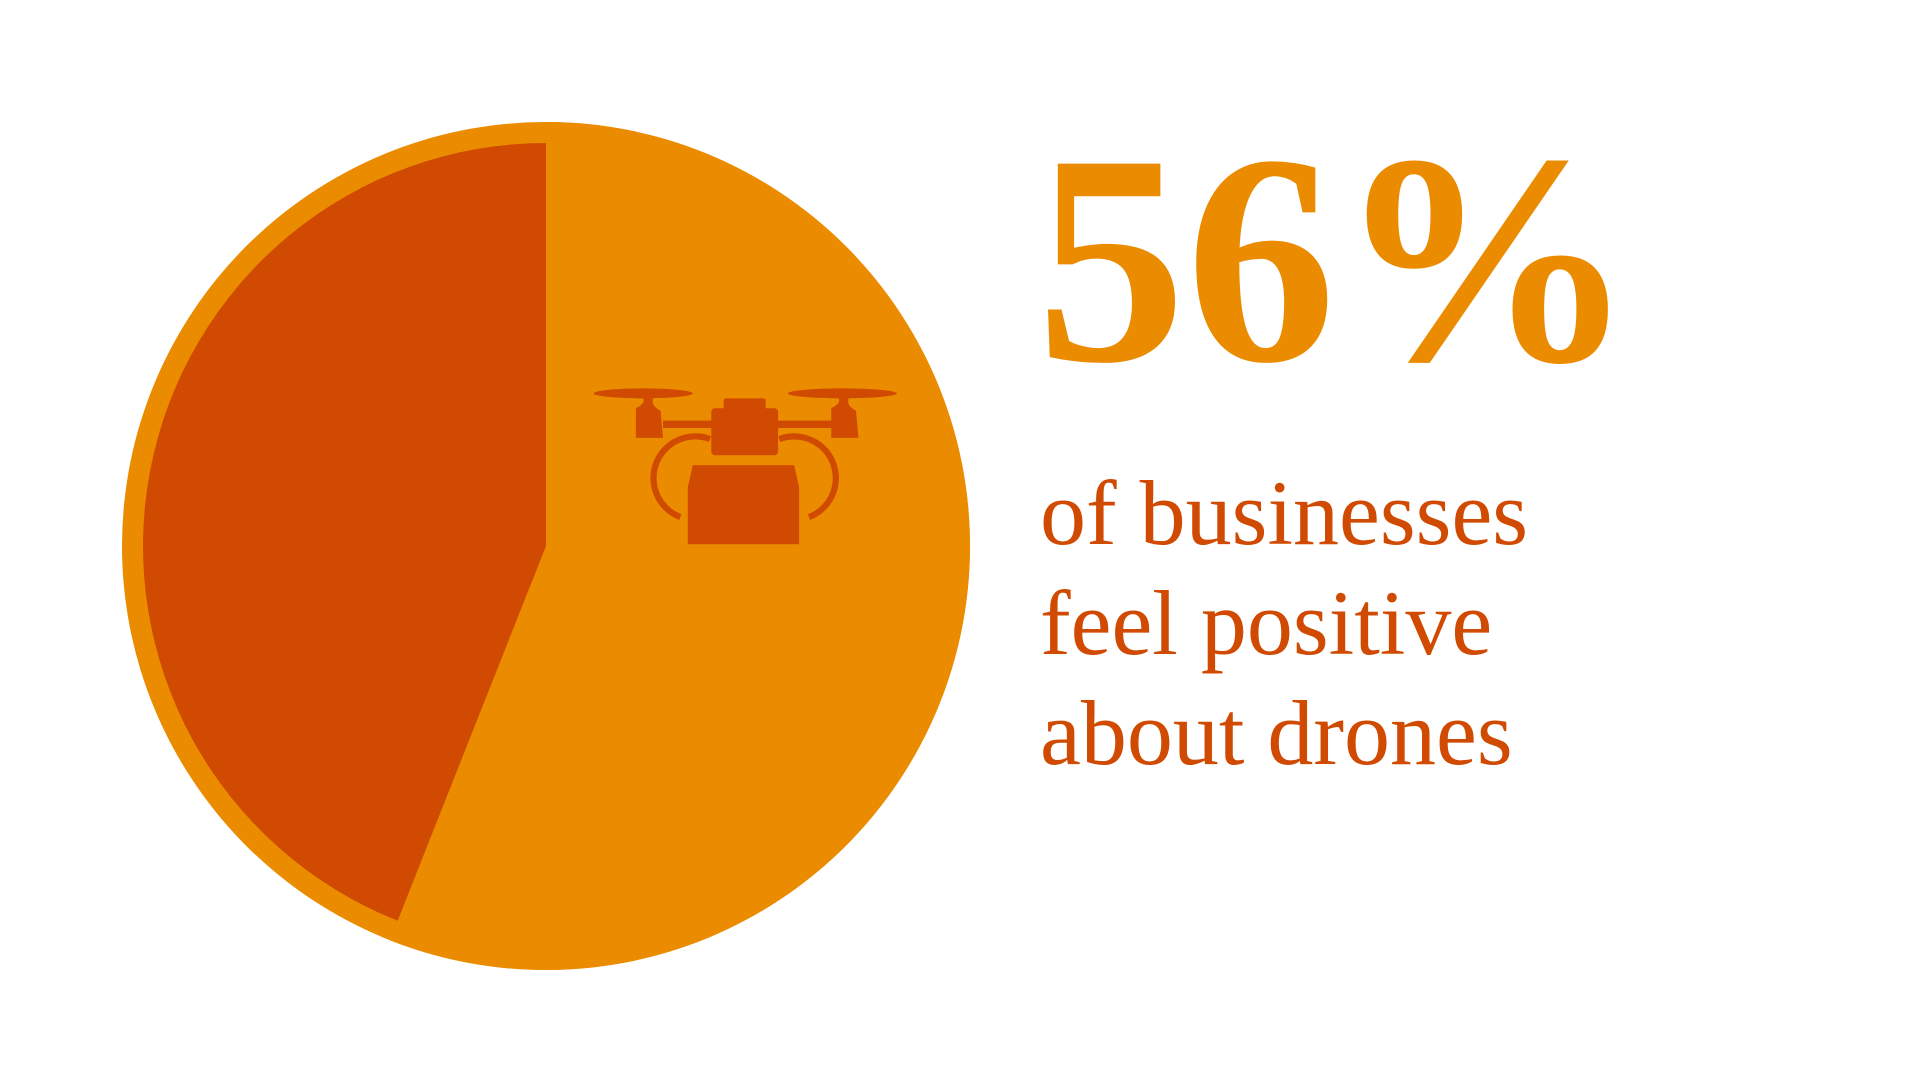  Describe the element at coordinates (1266, 623) in the screenshot. I see `caption-line: feel positive` at that location.